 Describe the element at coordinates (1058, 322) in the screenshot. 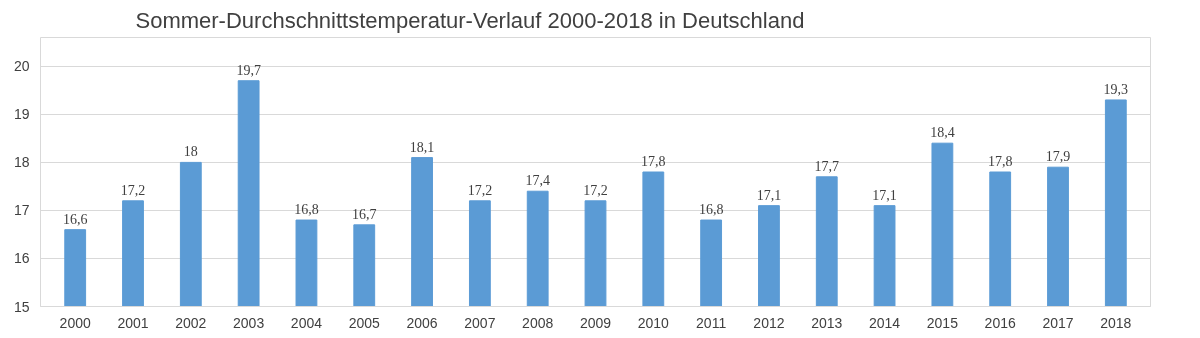

I see `x-tick-label: 2017` at that location.